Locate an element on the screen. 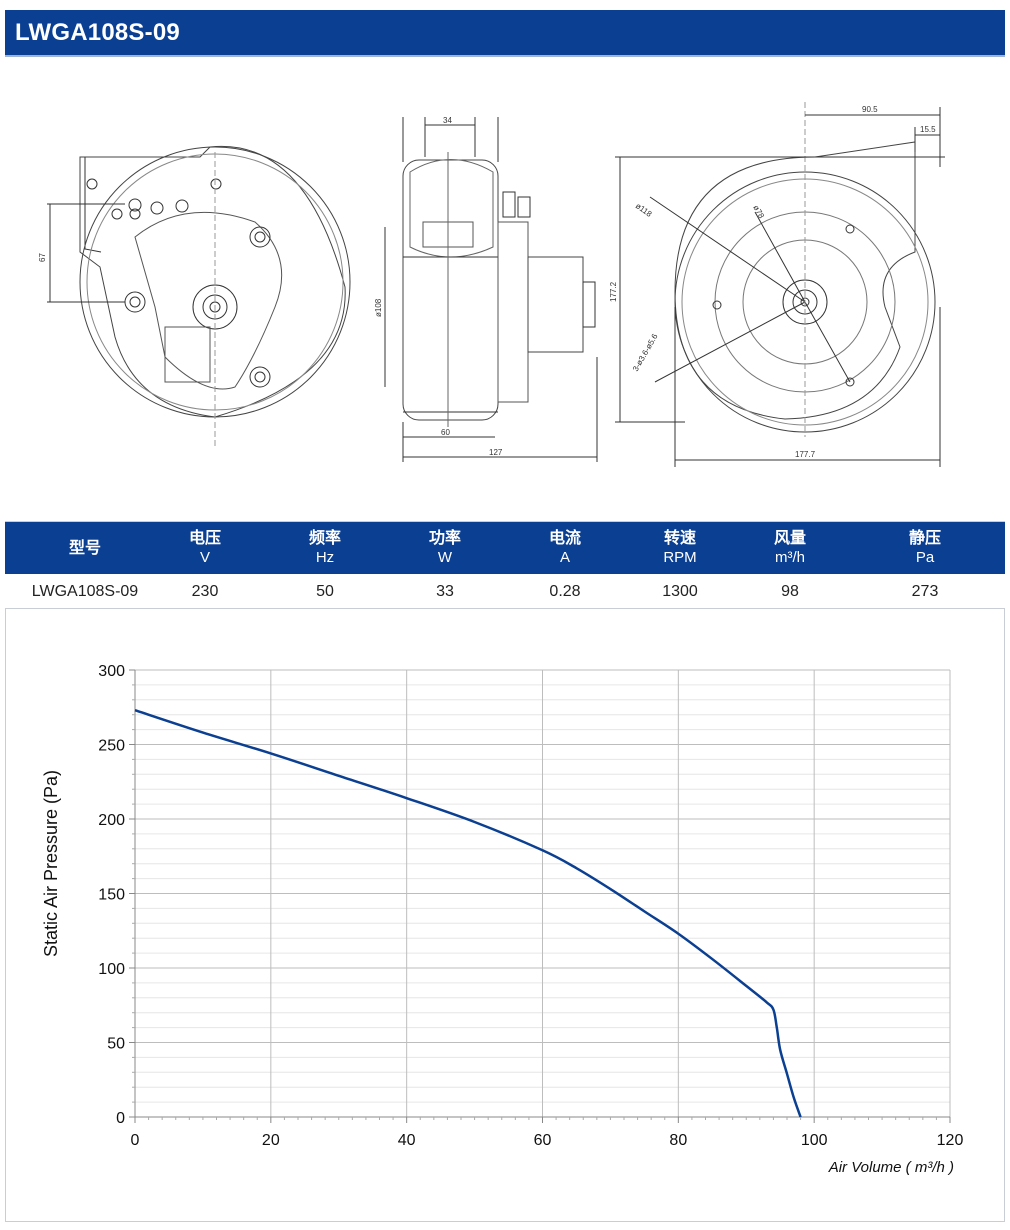 This screenshot has height=1230, width=1010. spec-table-row: LWGA108S-09 230 50 33 0.28 1300 98 273 is located at coordinates (505, 591).